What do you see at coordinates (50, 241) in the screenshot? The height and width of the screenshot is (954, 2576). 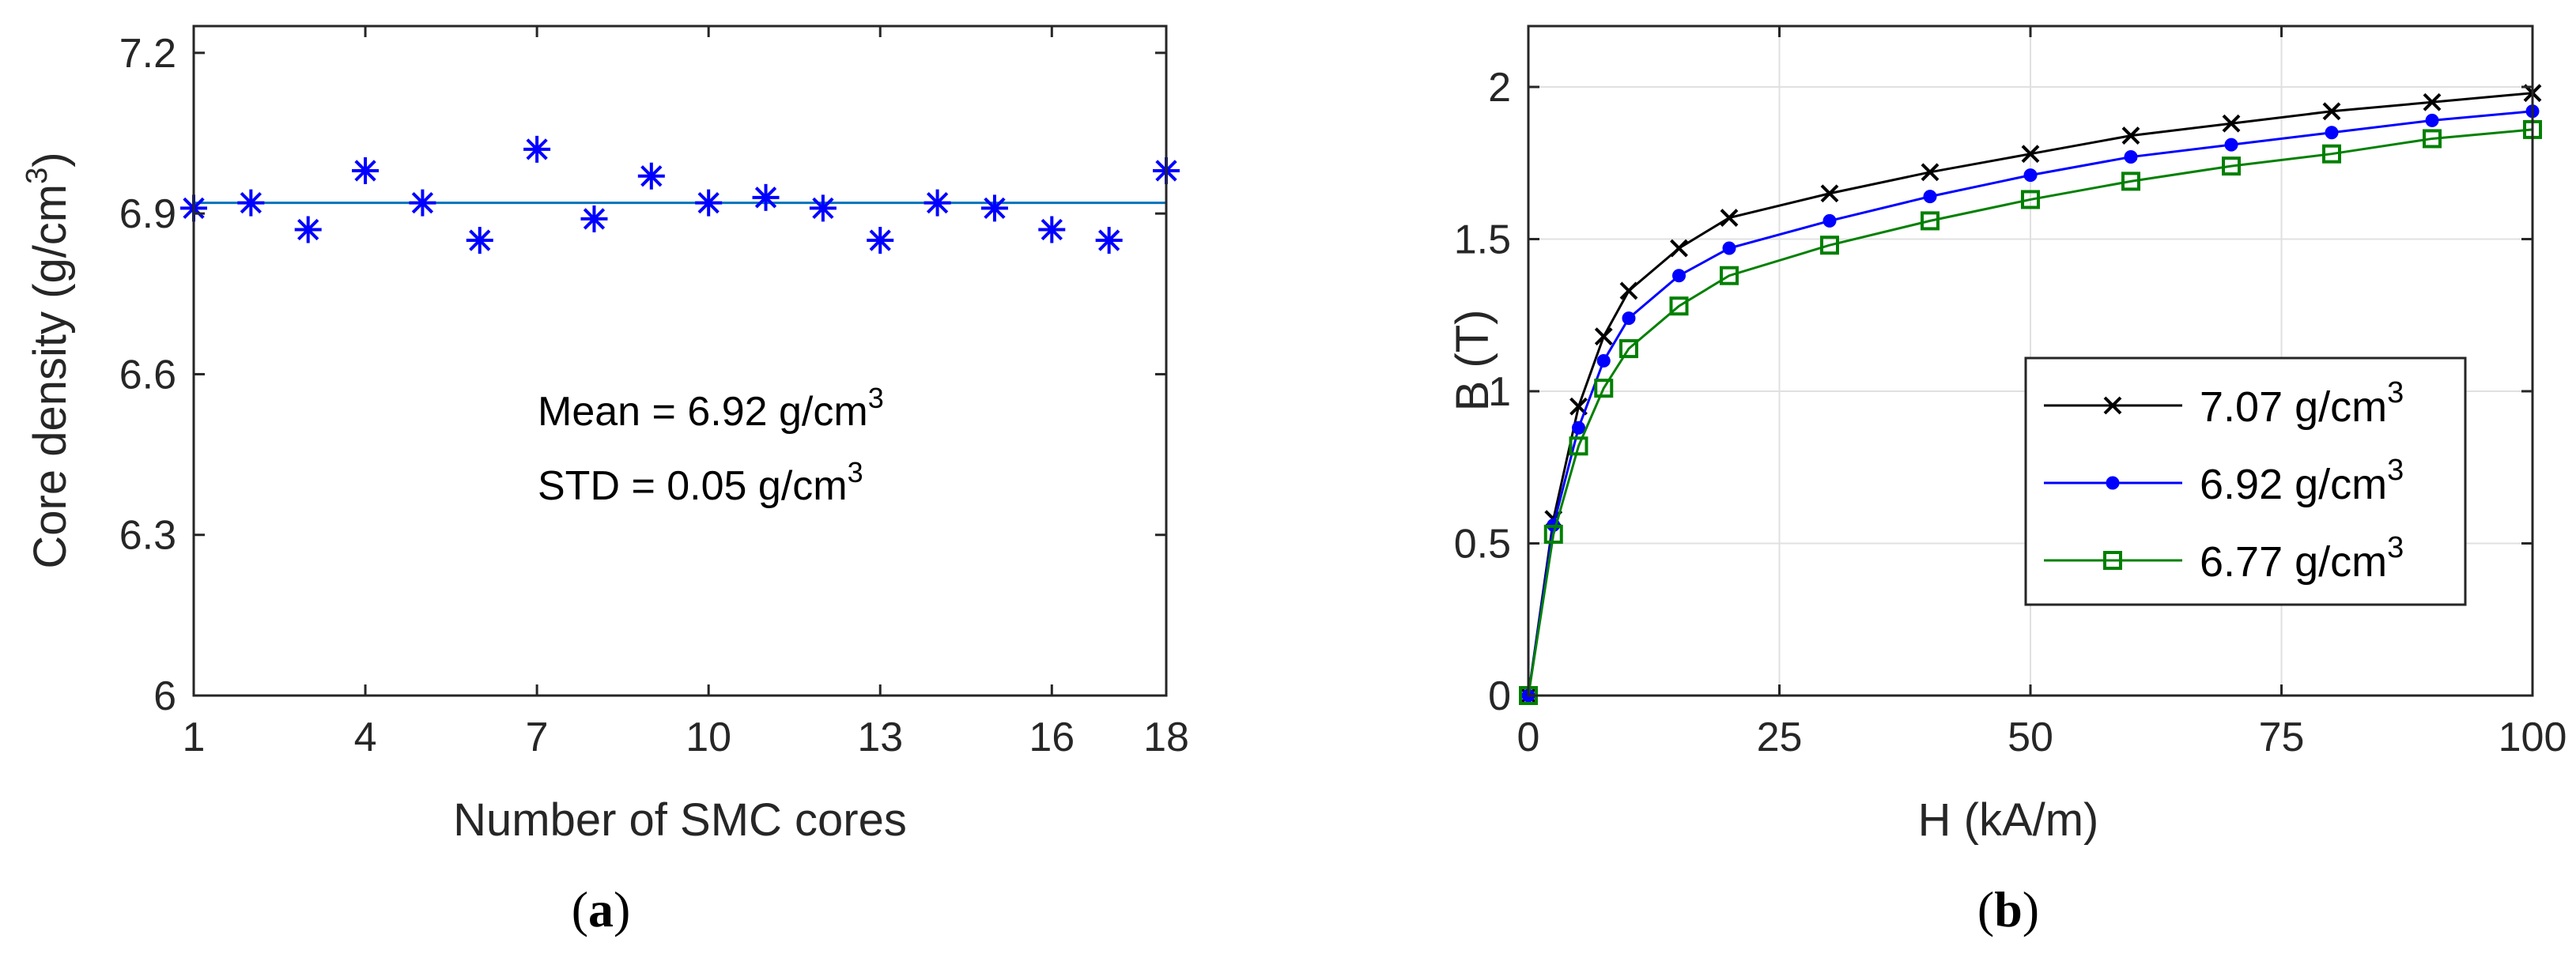 I see `chart-a-y-axis-label-unit: (g/cm` at bounding box center [50, 241].